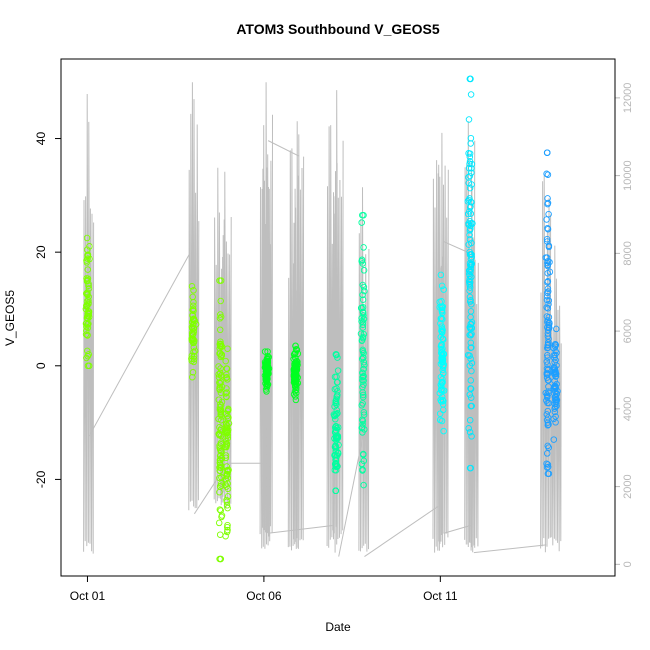  What do you see at coordinates (41, 479) in the screenshot?
I see `y-tick-label: -20` at bounding box center [41, 479].